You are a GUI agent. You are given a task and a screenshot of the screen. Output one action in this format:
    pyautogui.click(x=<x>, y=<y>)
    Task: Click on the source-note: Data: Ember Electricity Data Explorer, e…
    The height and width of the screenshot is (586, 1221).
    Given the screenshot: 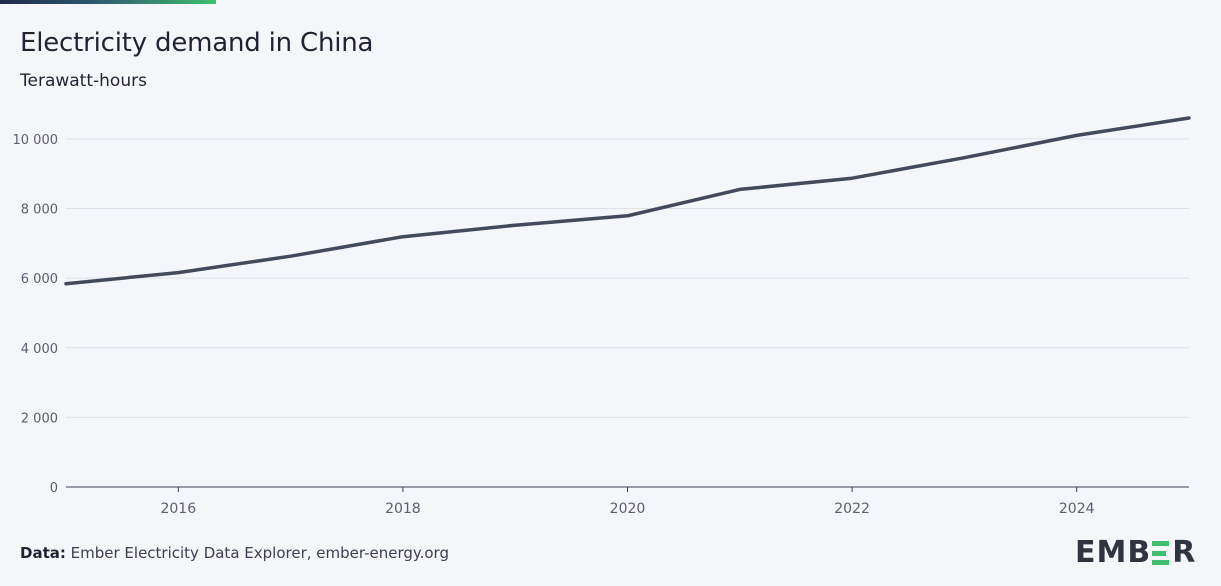 What is the action you would take?
    pyautogui.click(x=234, y=553)
    